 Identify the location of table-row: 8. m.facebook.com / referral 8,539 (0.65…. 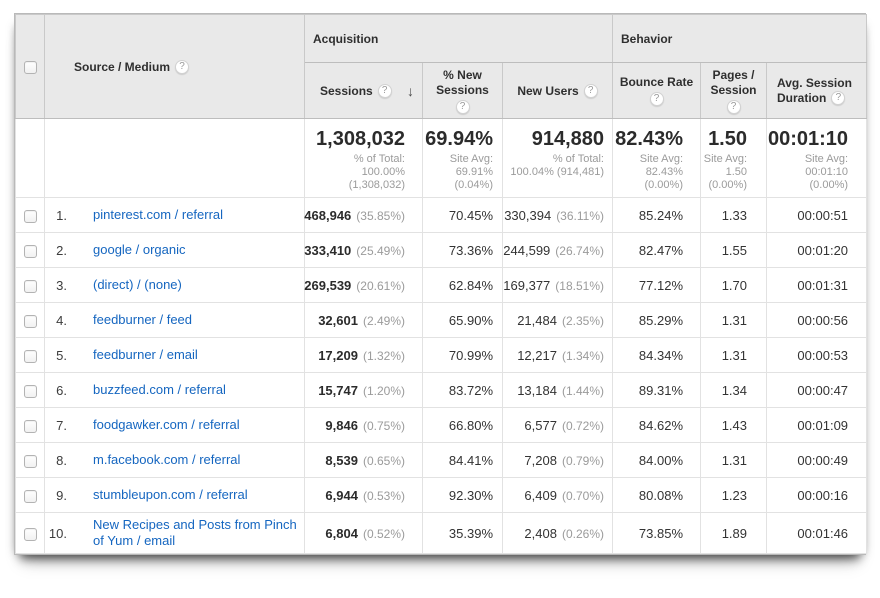
(441, 460).